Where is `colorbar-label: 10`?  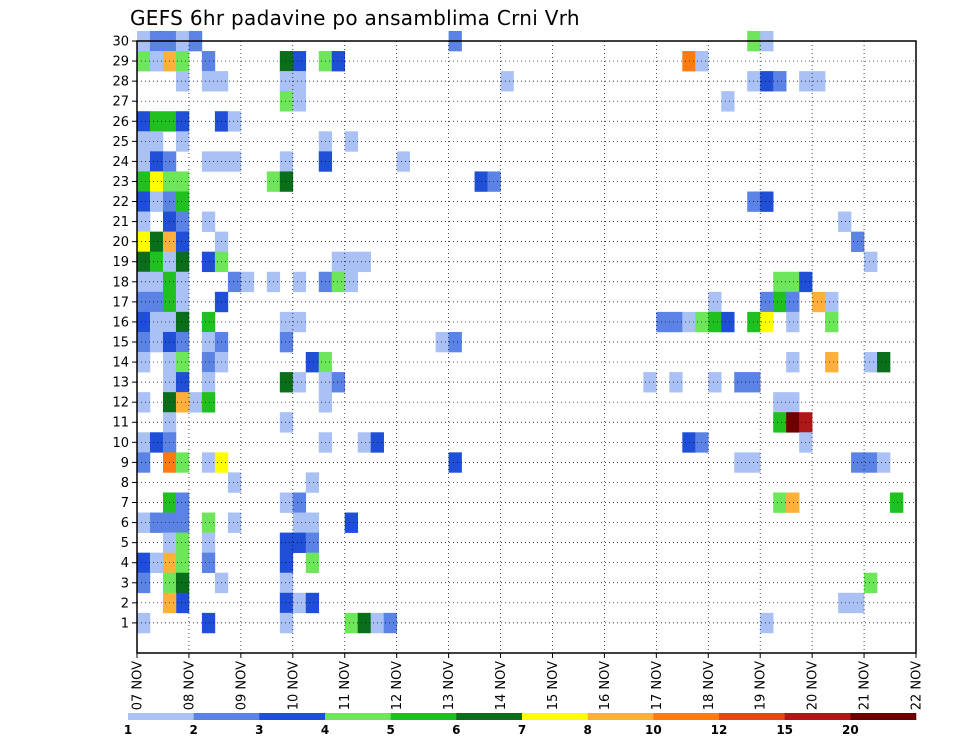
colorbar-label: 10 is located at coordinates (653, 730).